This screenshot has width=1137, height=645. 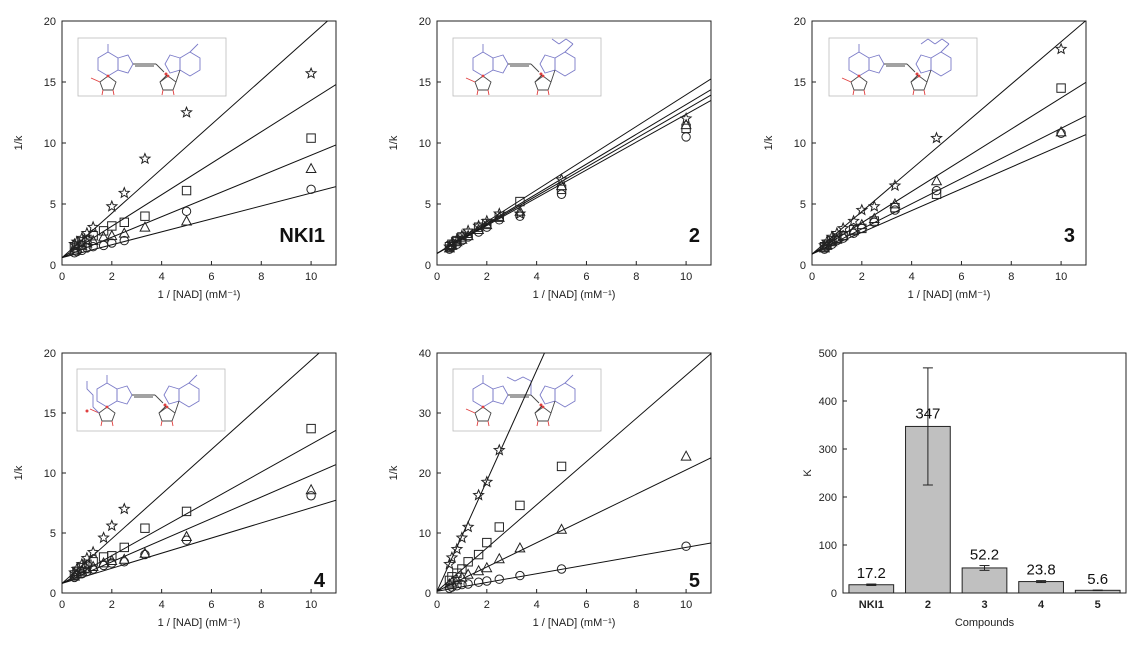 I want to click on value-label: 17.2, so click(x=871, y=573).